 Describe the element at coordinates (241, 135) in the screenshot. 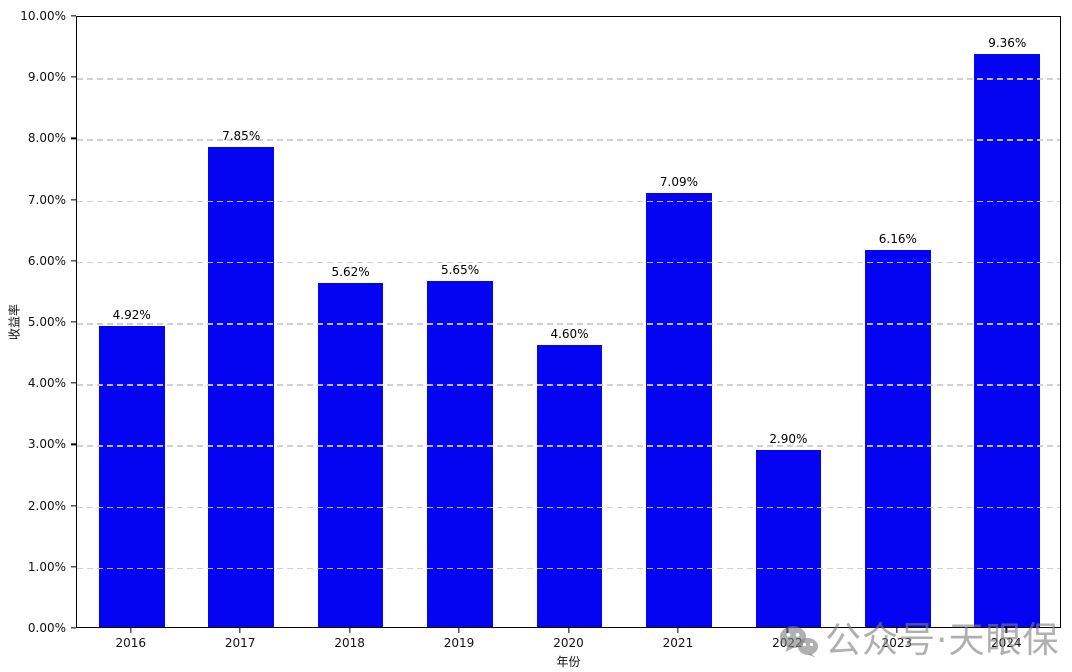

I see `bar-value-label: 7.85%` at that location.